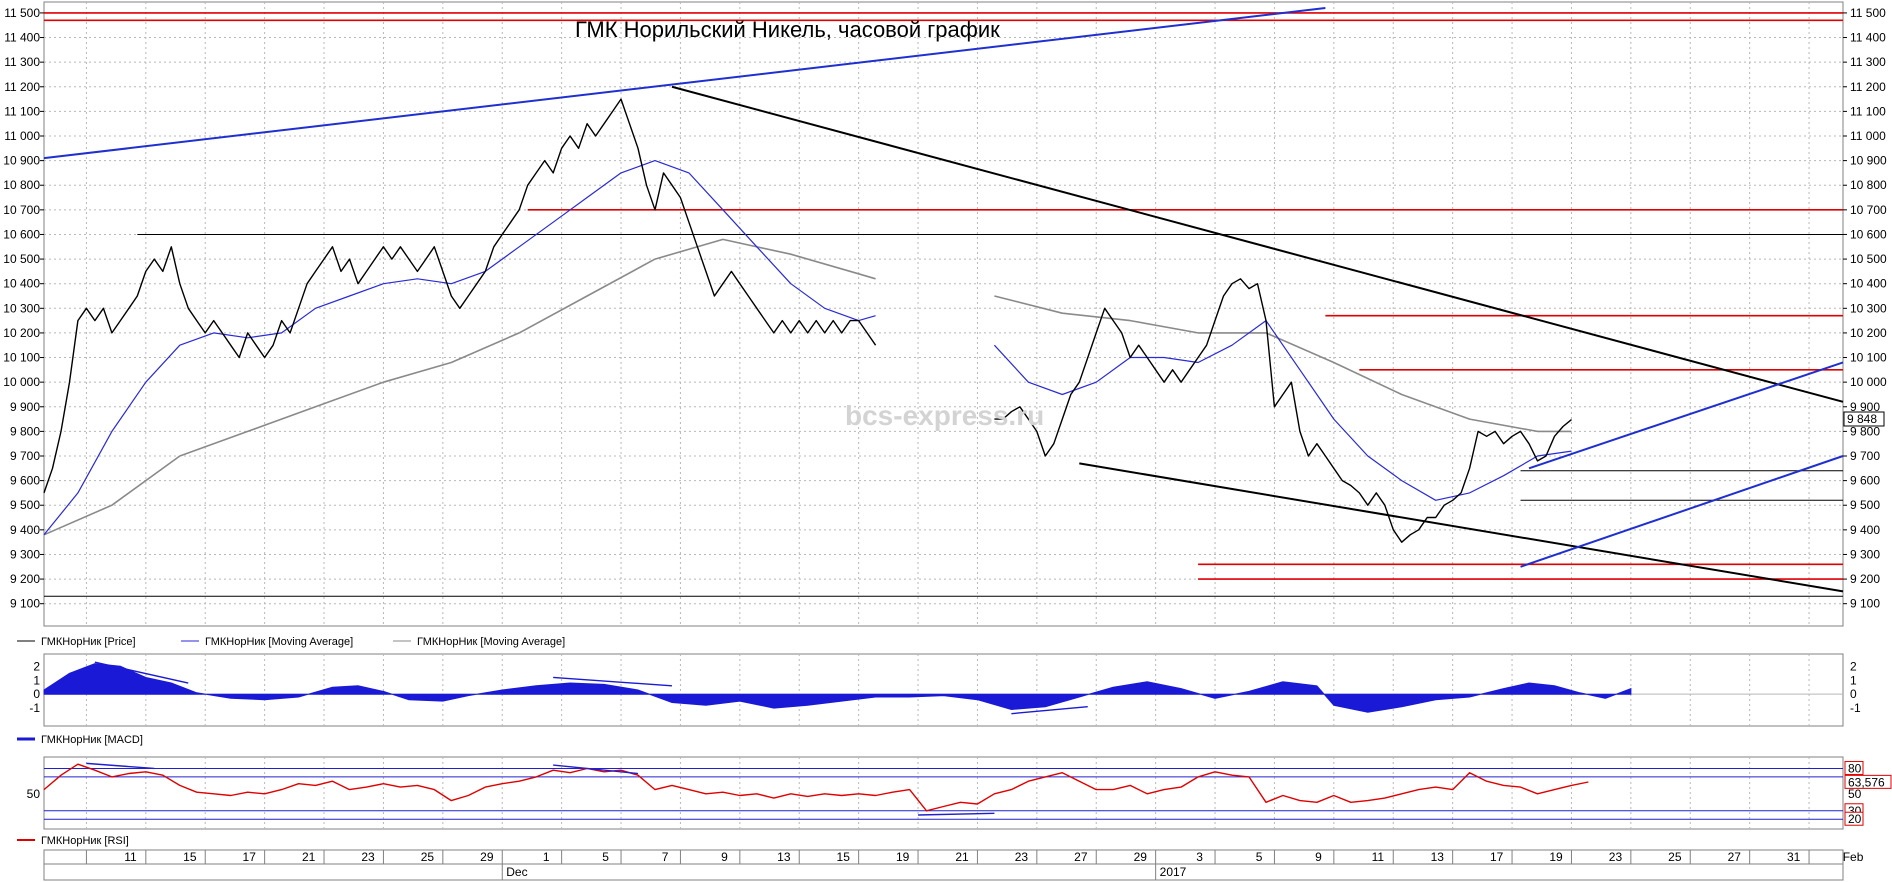 The image size is (1892, 882). Describe the element at coordinates (1865, 604) in the screenshot. I see `price-y-tick-label-right: 9 100` at that location.